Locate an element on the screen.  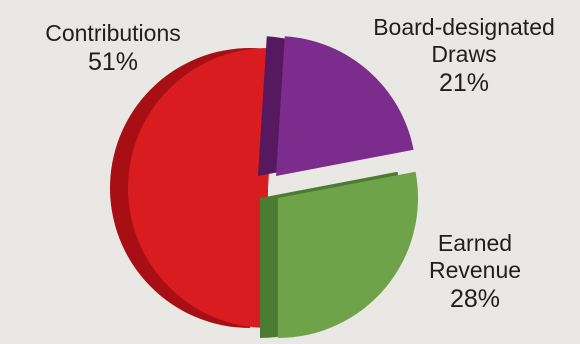
pie-slice-board-designated-draws is located at coordinates (336, 106).